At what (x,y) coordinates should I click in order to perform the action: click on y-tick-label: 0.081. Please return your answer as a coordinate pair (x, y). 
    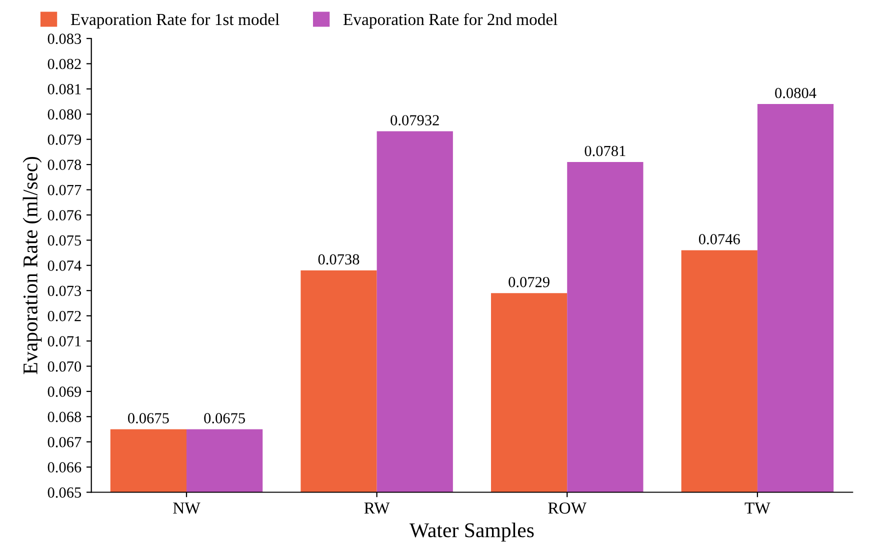
    Looking at the image, I should click on (64, 89).